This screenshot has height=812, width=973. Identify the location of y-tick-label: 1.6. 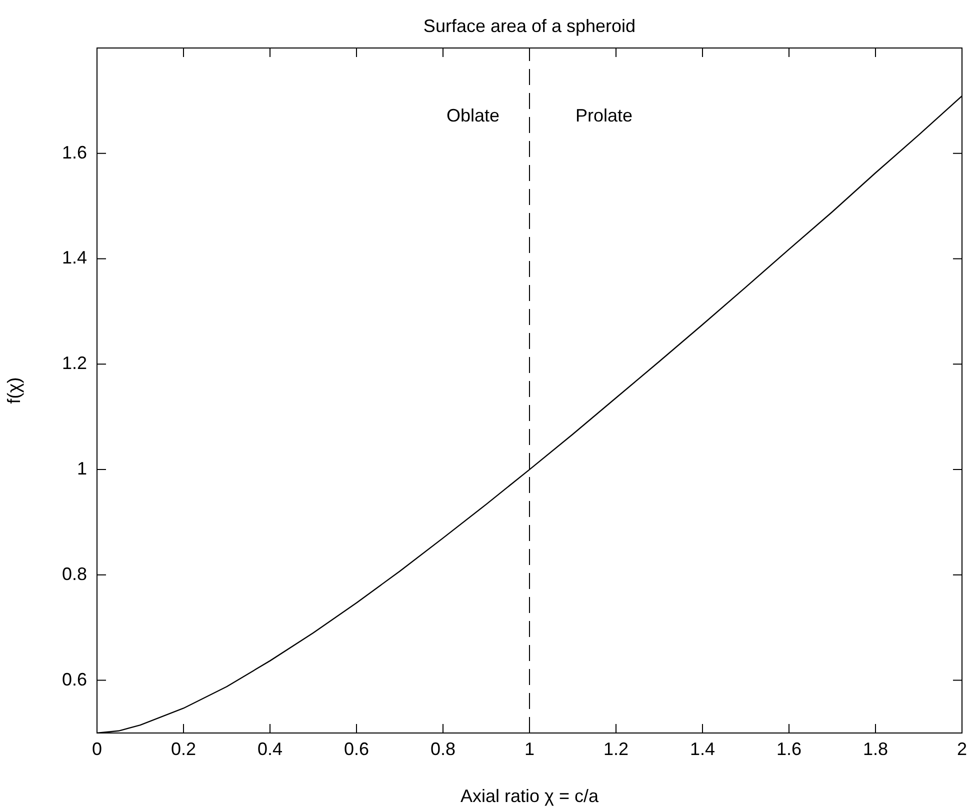
(74, 152).